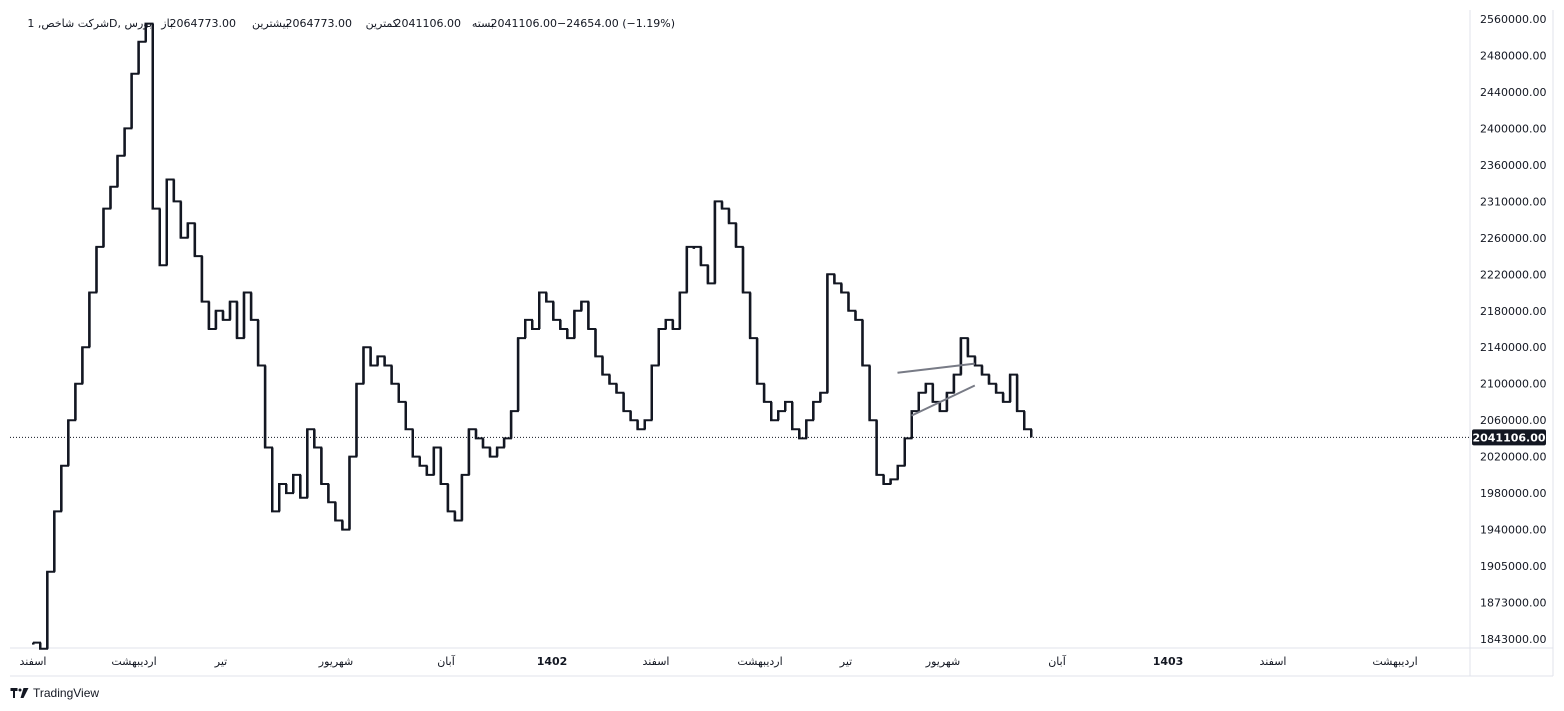 This screenshot has width=1564, height=711. What do you see at coordinates (270, 23) in the screenshot?
I see `legend-high-label: بیشترین` at bounding box center [270, 23].